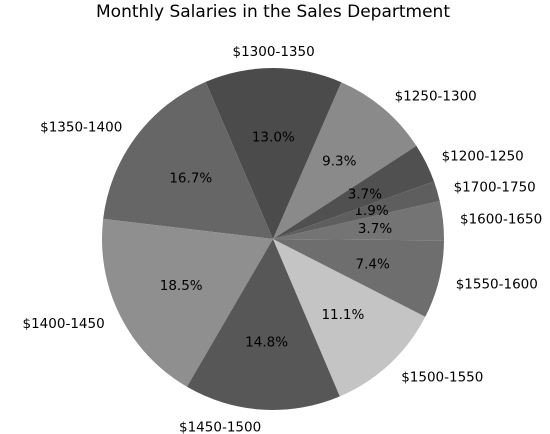  Describe the element at coordinates (342, 315) in the screenshot. I see `slice-percent-label: 11.1%` at that location.